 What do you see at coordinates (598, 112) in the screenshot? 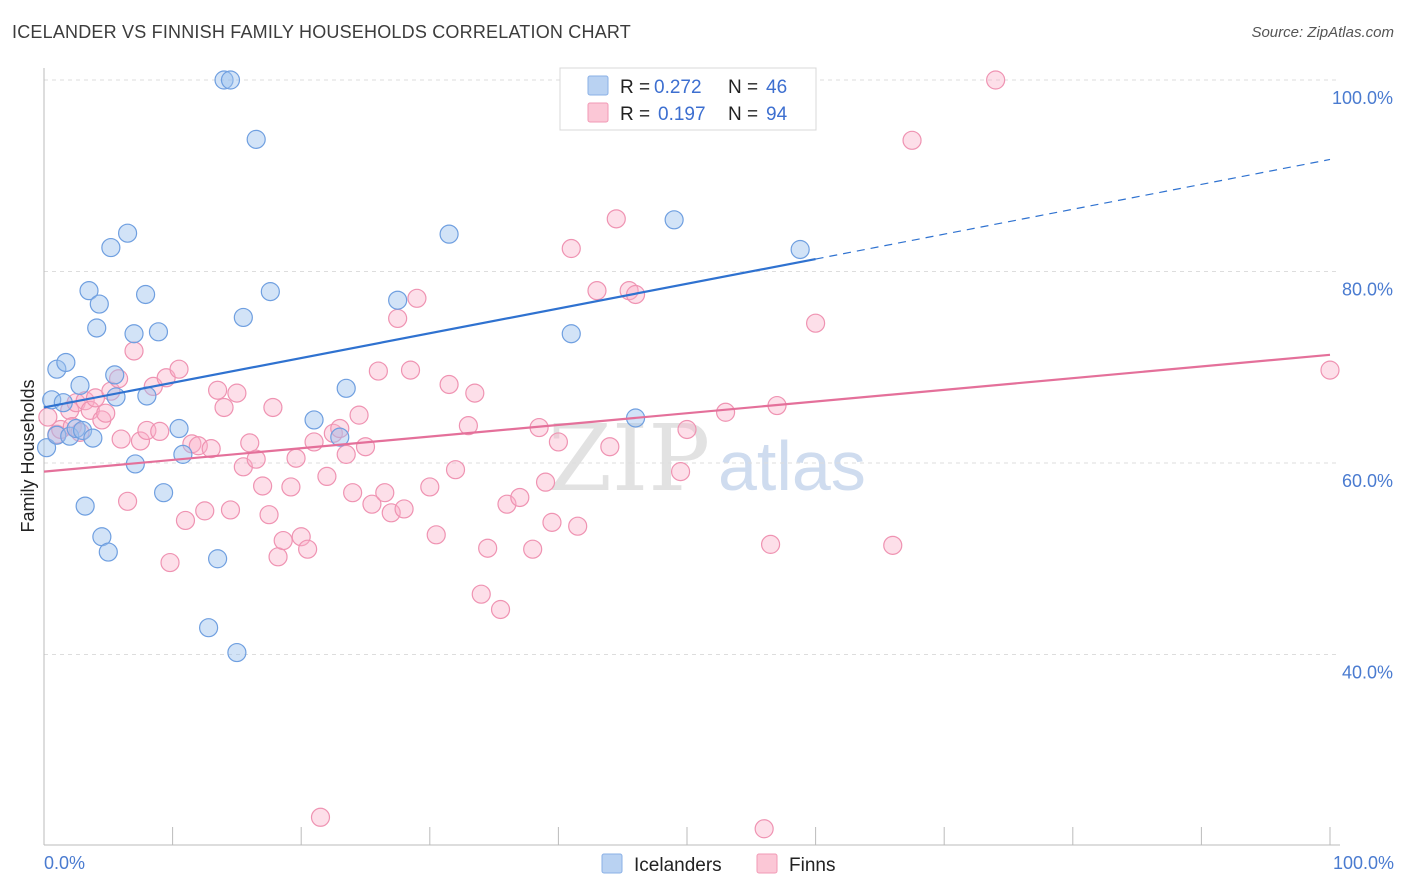
I see `legend-swatch-finns` at bounding box center [598, 112].